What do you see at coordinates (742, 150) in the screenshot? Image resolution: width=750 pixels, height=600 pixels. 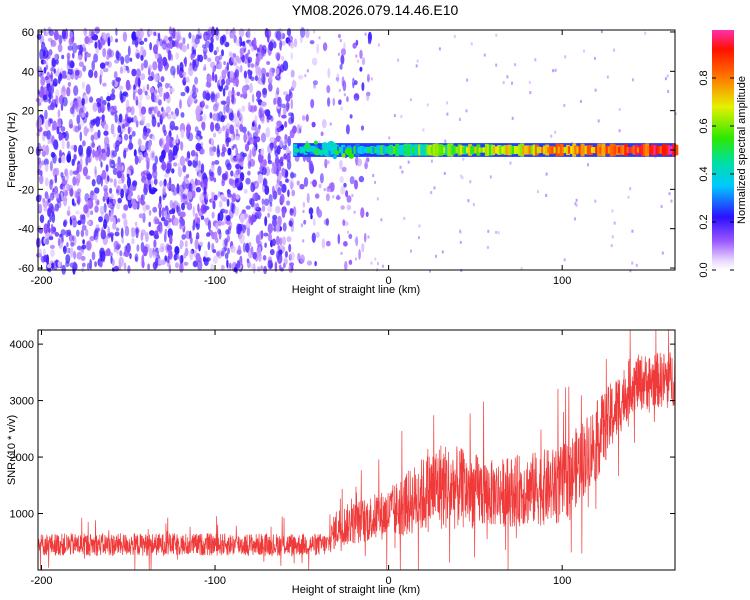 I see `colorbar-label: Normalized spectral amplitude` at bounding box center [742, 150].